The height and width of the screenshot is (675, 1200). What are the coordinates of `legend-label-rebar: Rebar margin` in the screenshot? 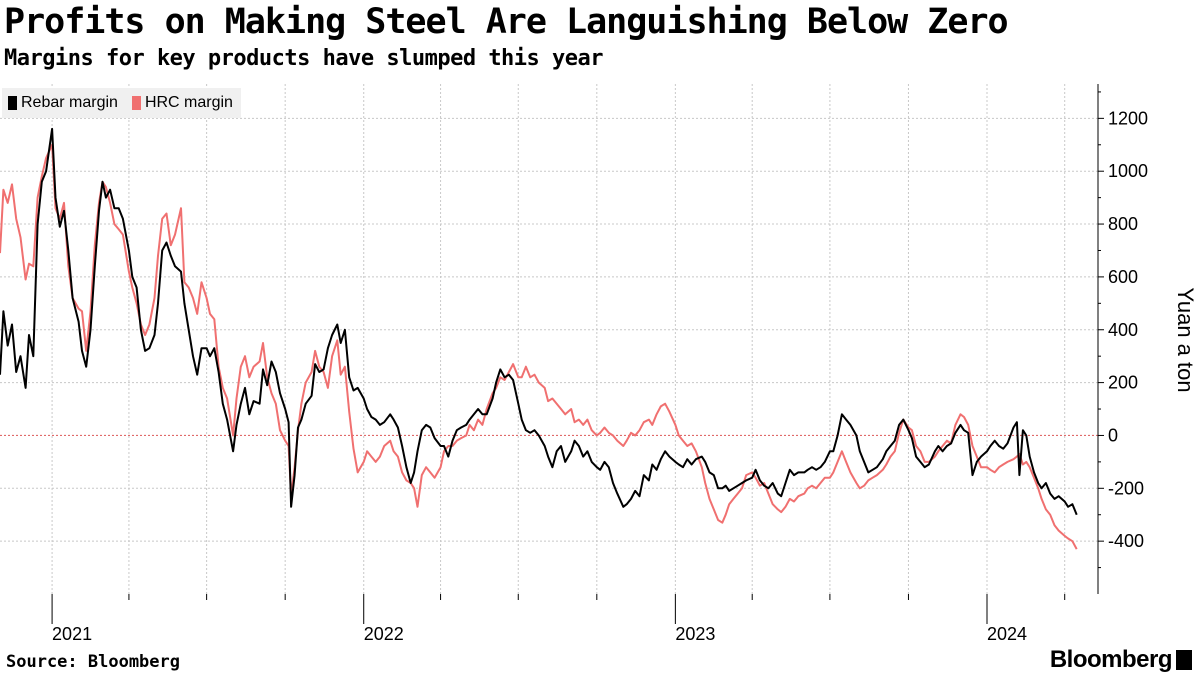 It's located at (69, 102).